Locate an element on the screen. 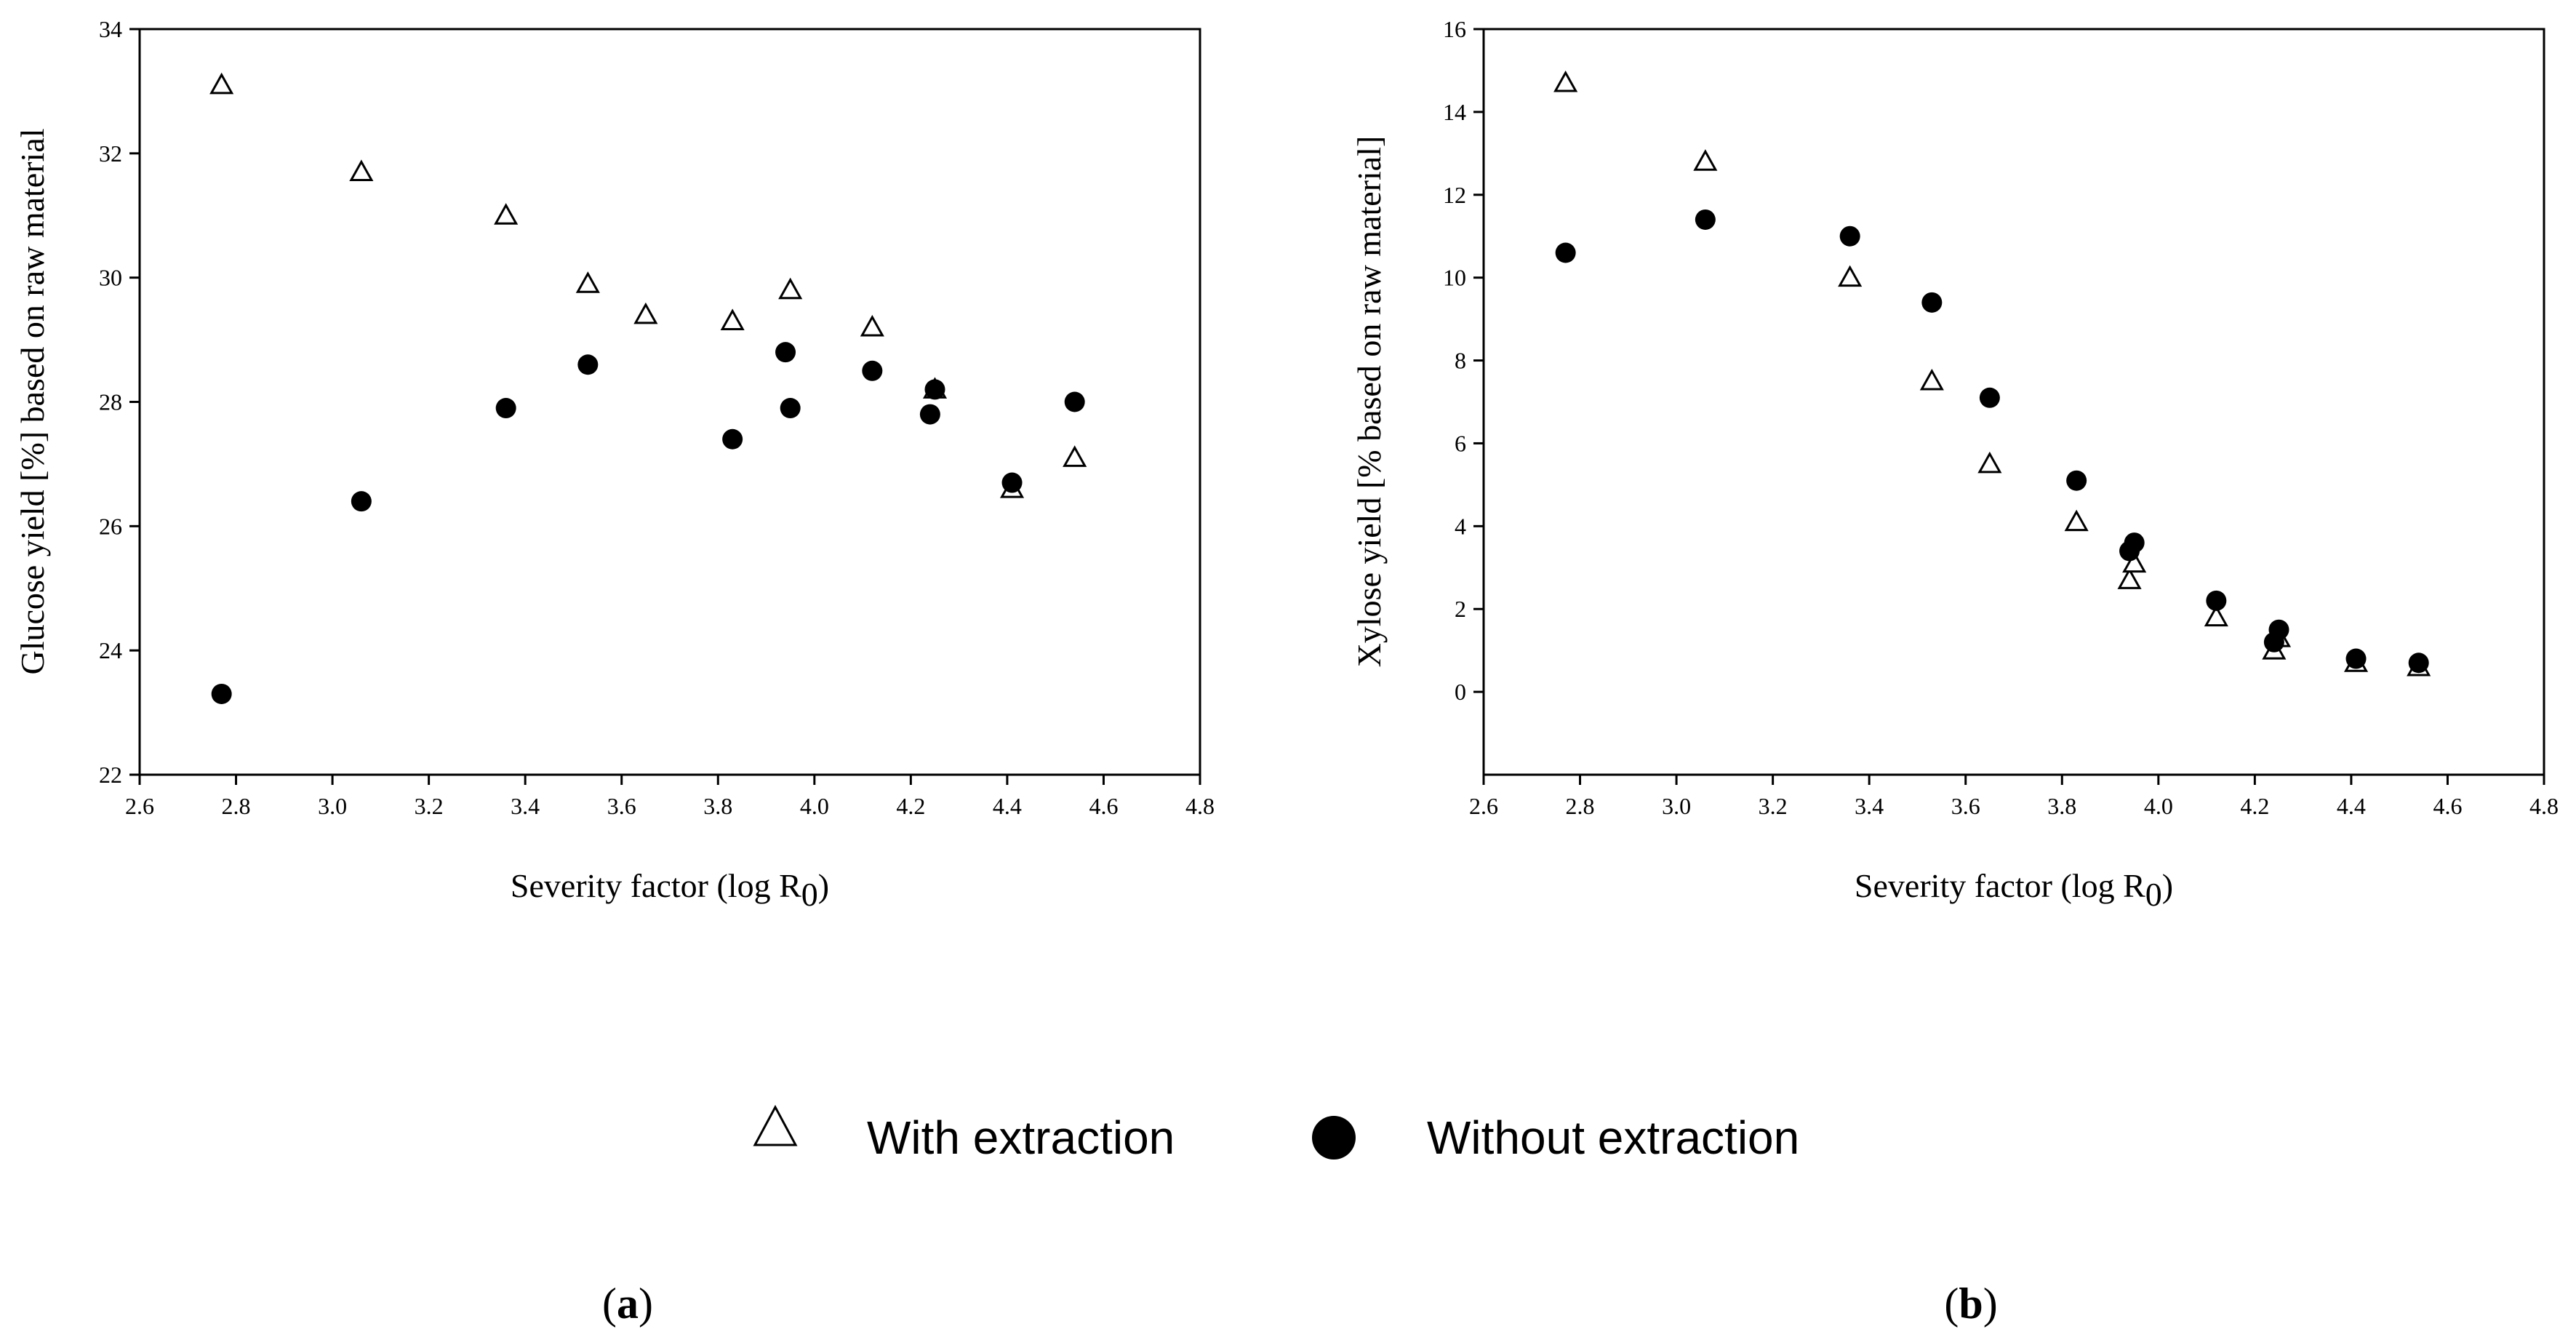 This screenshot has width=2576, height=1337. x-axis-title-b: Severity factor (log R0) is located at coordinates (2014, 890).